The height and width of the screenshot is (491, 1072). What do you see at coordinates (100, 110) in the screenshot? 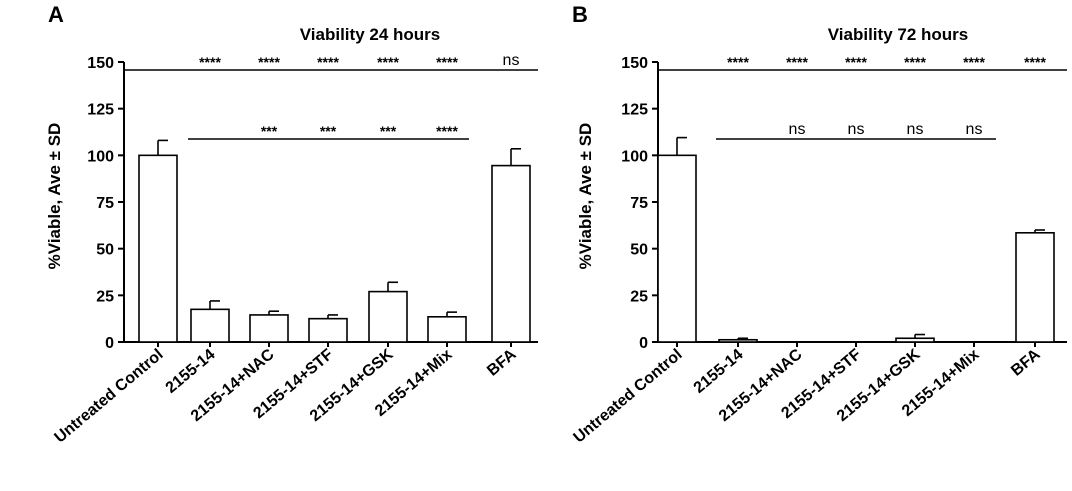
I see `panel-a-ytick-label: 125` at bounding box center [100, 110].